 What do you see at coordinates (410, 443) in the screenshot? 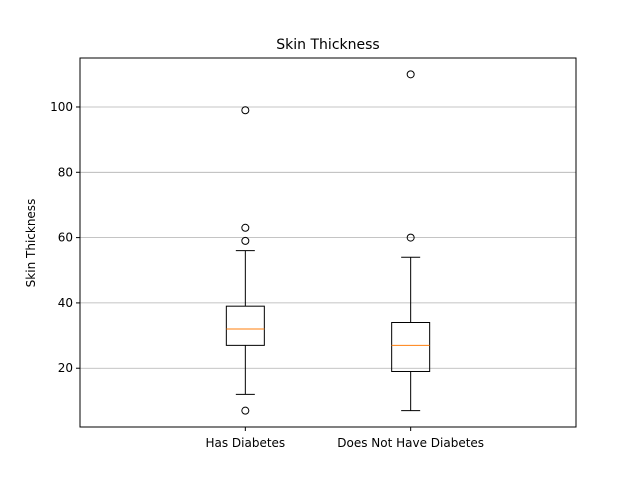
I see `x-tick-label: Does Not Have Diabetes` at bounding box center [410, 443].